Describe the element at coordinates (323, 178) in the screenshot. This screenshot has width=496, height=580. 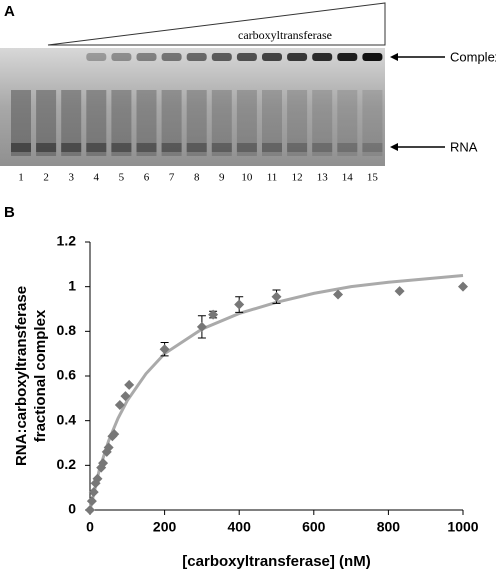
I see `lane-number: 13` at that location.